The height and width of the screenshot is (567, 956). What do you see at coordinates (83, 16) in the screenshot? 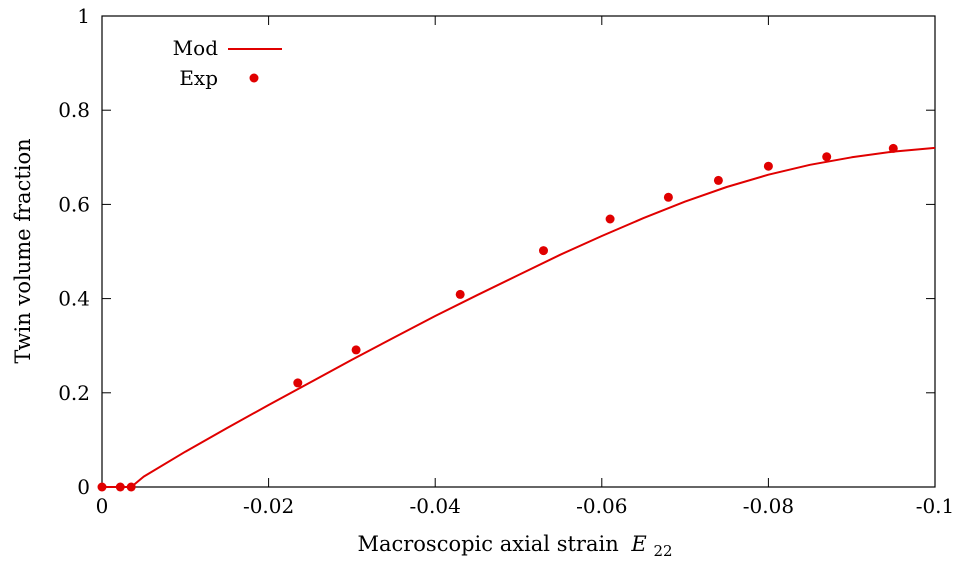
I see `y-tick-label: 1` at bounding box center [83, 16].